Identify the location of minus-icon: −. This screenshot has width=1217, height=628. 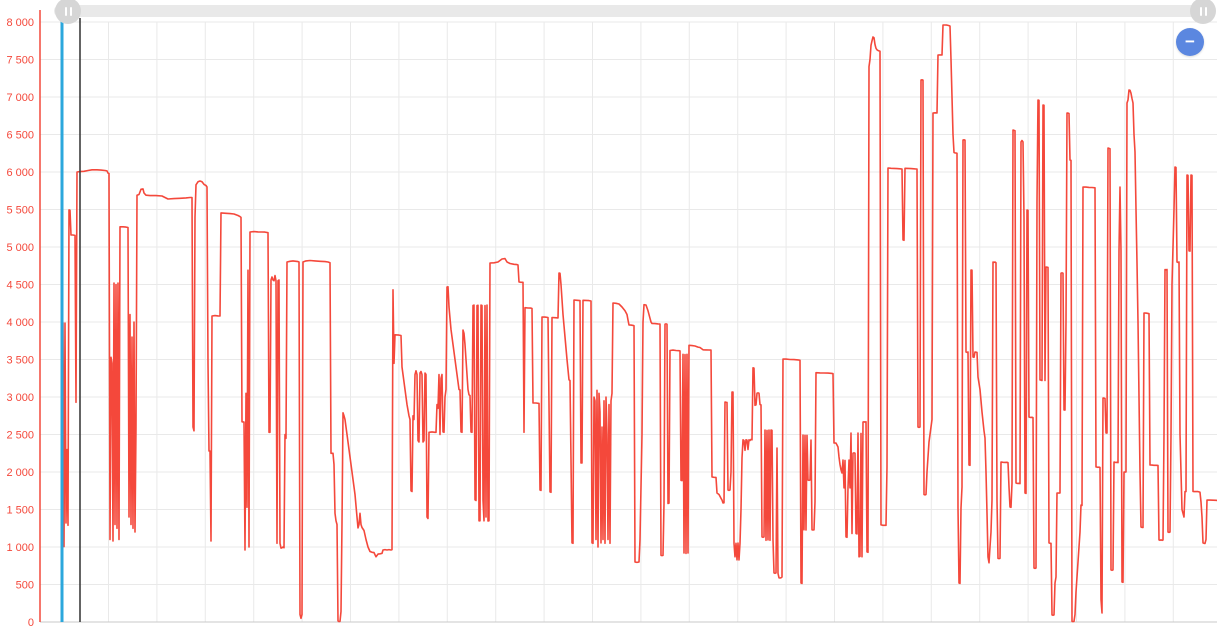
(1190, 41).